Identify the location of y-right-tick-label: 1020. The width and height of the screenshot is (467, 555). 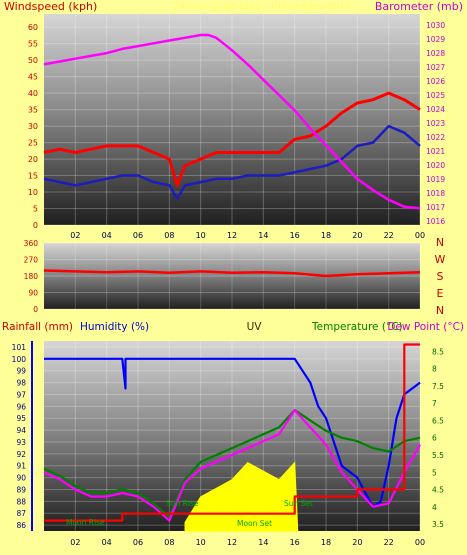
(435, 165).